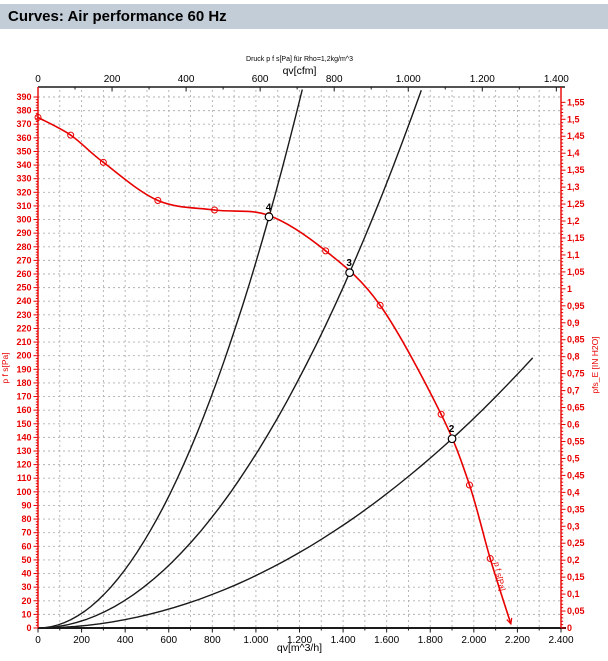  Describe the element at coordinates (81, 640) in the screenshot. I see `bottom-axis-tick-label: 200` at that location.